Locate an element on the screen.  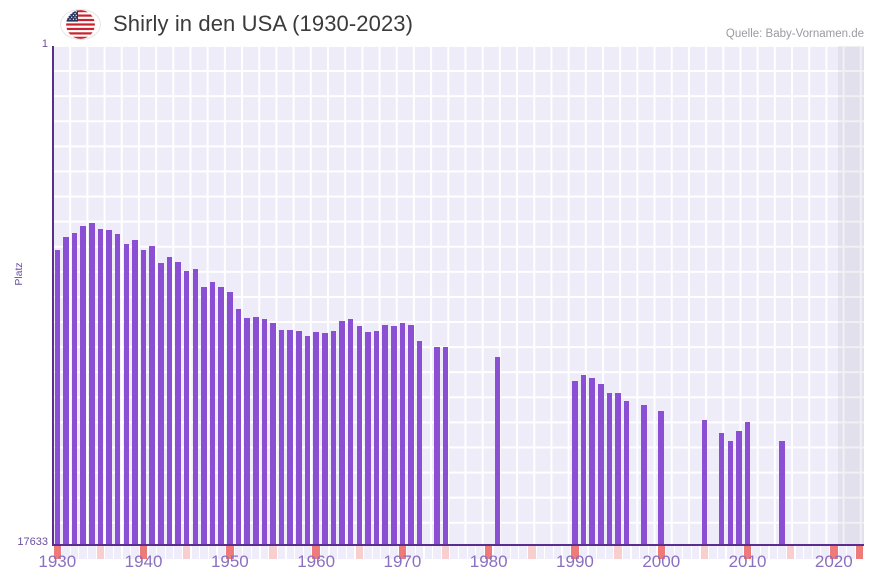
tick-bg-2009 is located at coordinates (739, 552).